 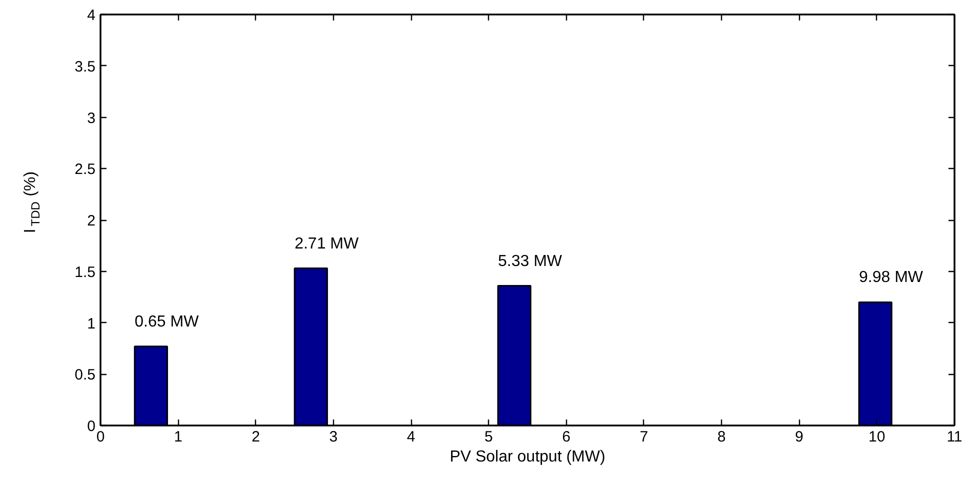 What do you see at coordinates (327, 243) in the screenshot?
I see `annotation: 2.71 MW` at bounding box center [327, 243].